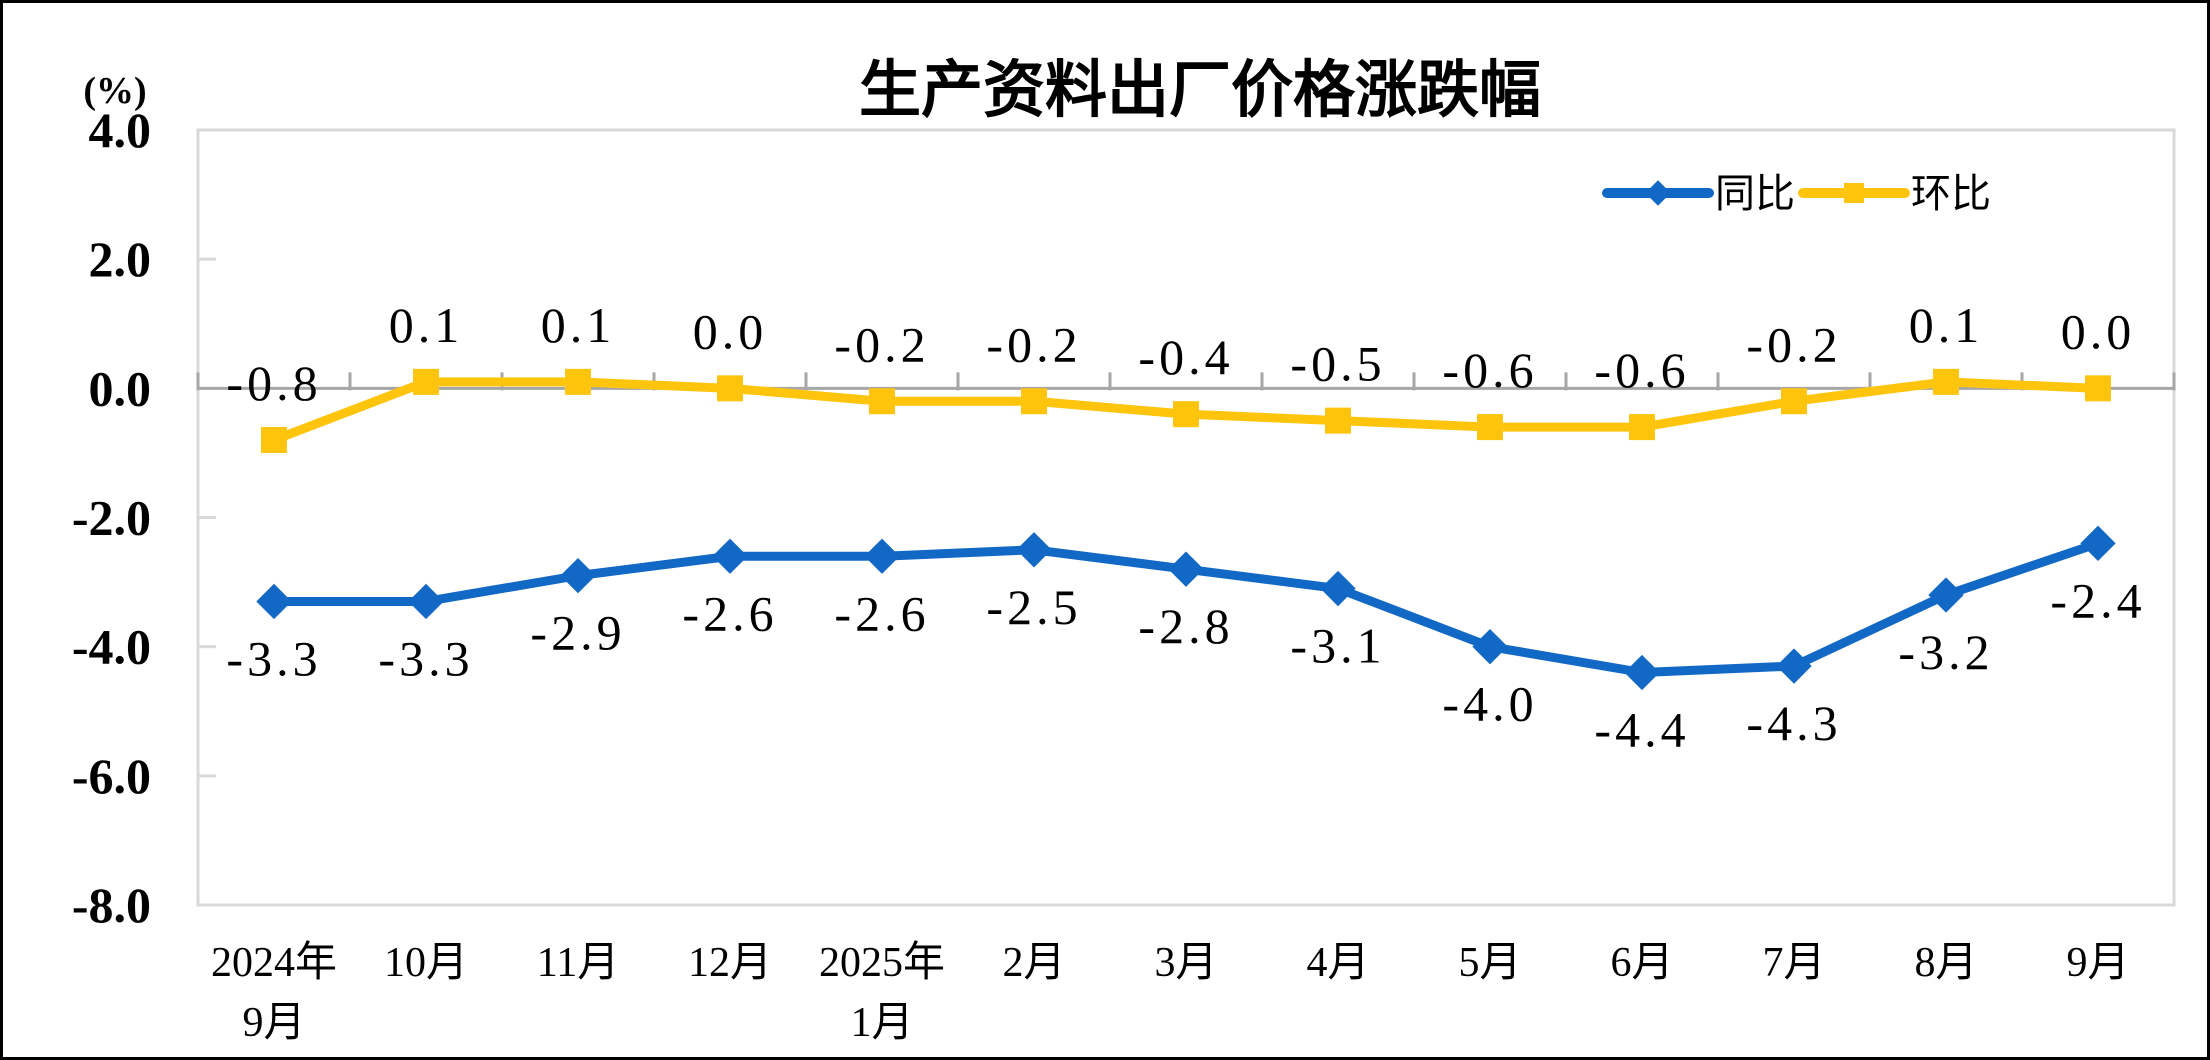  Describe the element at coordinates (274, 962) in the screenshot. I see `x-axis-category-label: 2024年` at that location.